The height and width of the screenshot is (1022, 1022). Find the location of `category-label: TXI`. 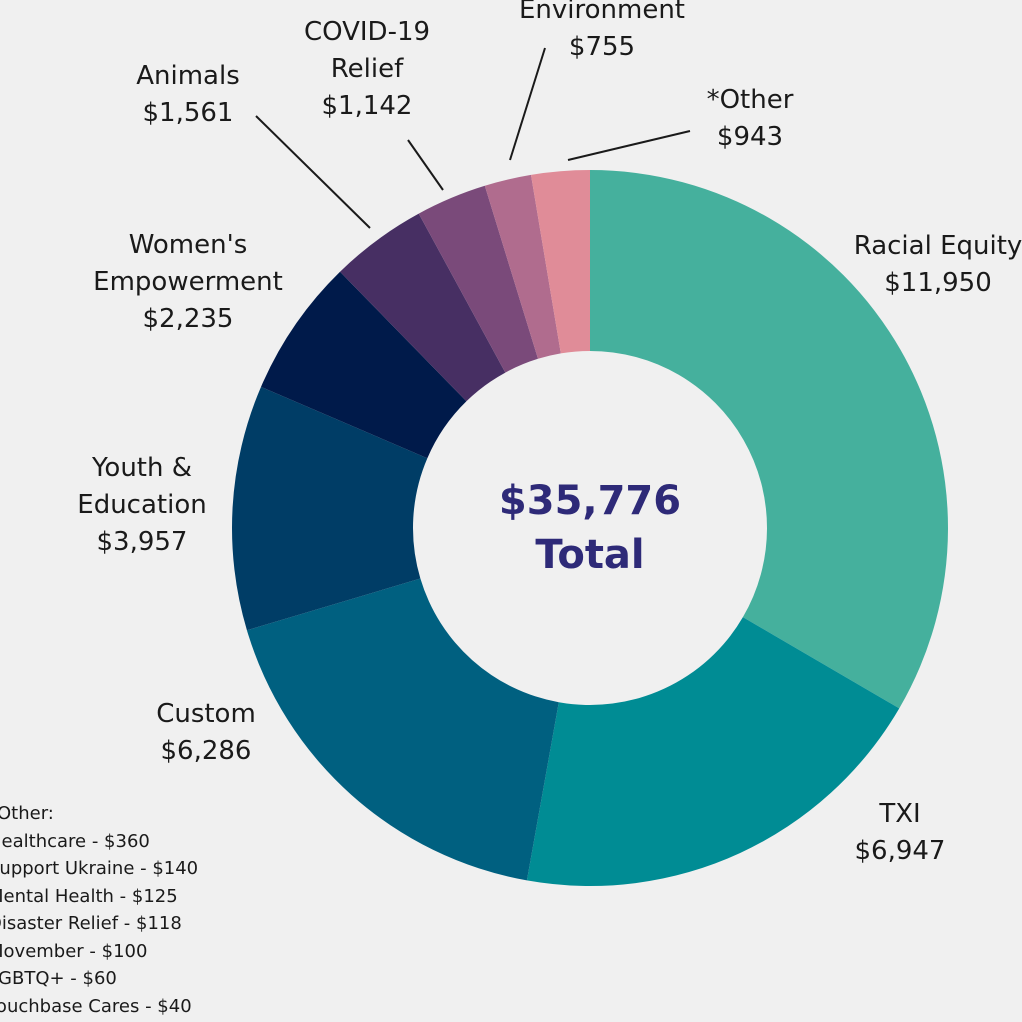

category-label: TXI is located at coordinates (900, 814).